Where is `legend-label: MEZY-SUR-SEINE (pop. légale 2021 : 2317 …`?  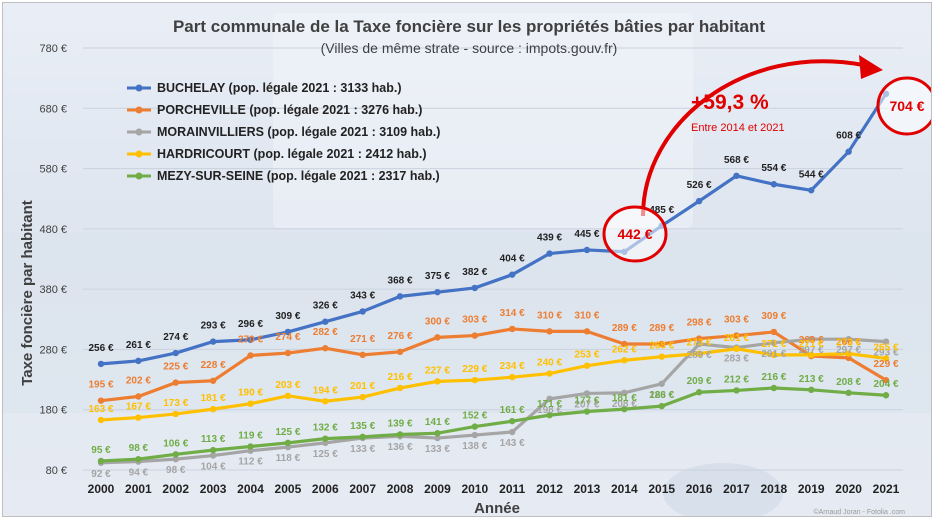
legend-label: MEZY-SUR-SEINE (pop. légale 2021 : 2317 … is located at coordinates (298, 176).